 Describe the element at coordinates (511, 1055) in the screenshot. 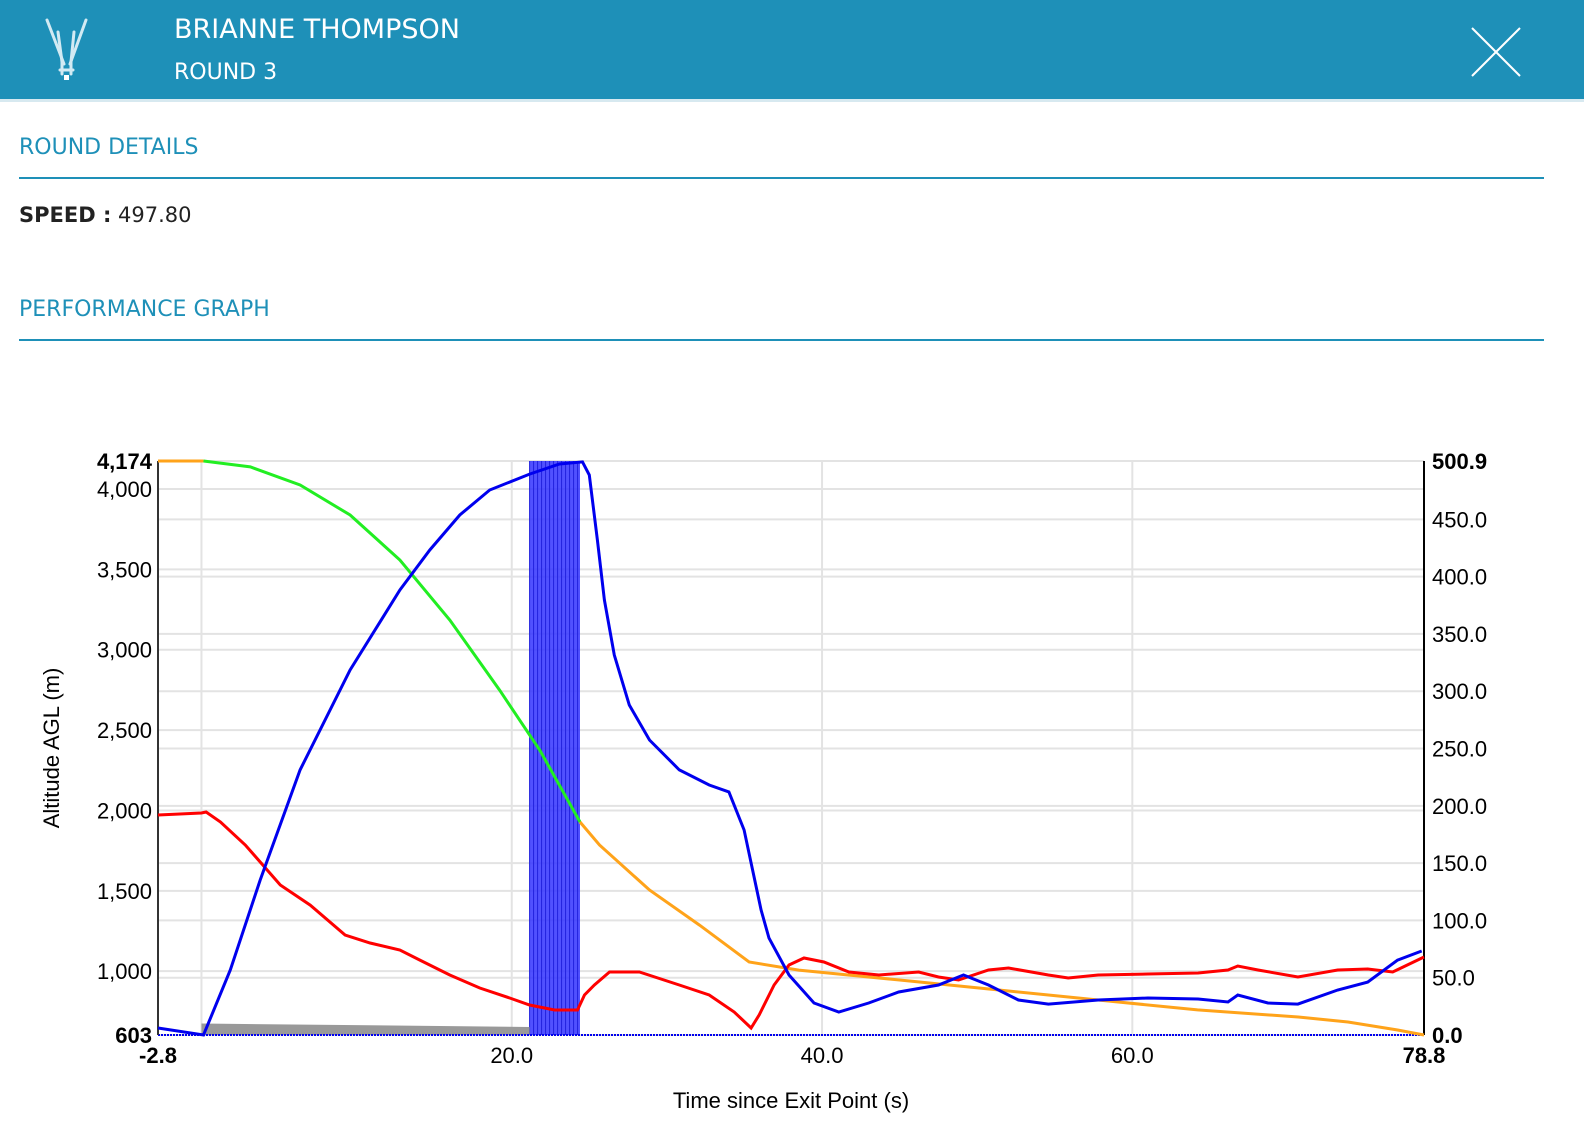

I see `x-tick-label: 20.0` at that location.